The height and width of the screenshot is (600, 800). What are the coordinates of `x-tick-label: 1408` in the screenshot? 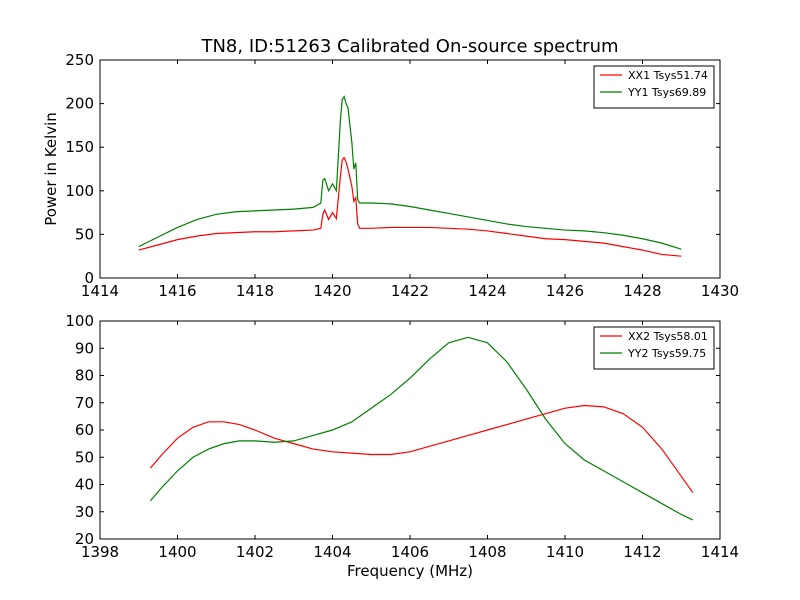 It's located at (487, 552).